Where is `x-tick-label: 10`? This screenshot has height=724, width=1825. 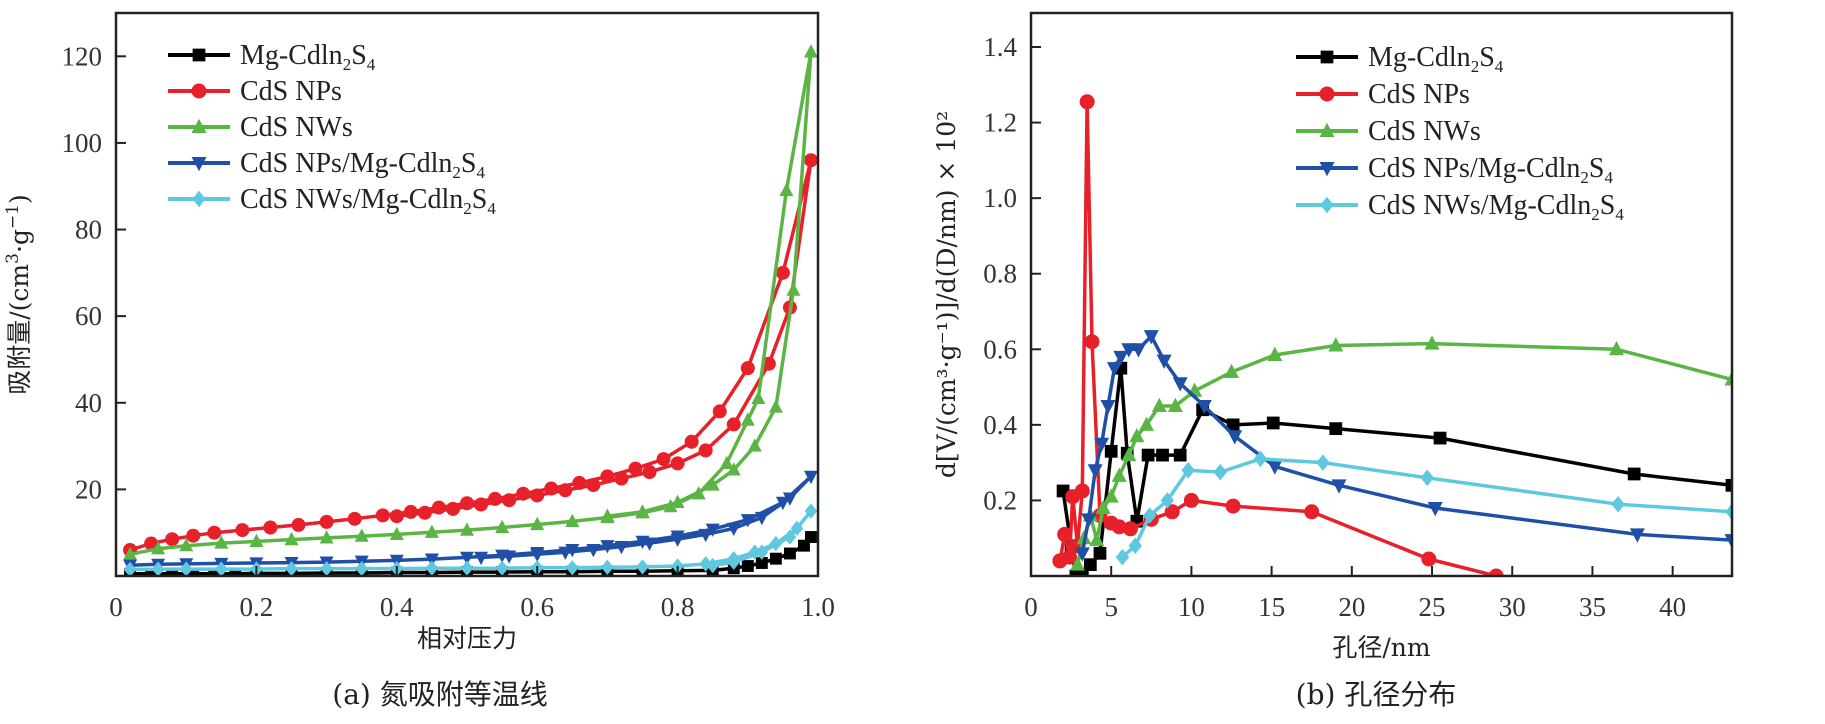 x-tick-label: 10 is located at coordinates (1191, 607).